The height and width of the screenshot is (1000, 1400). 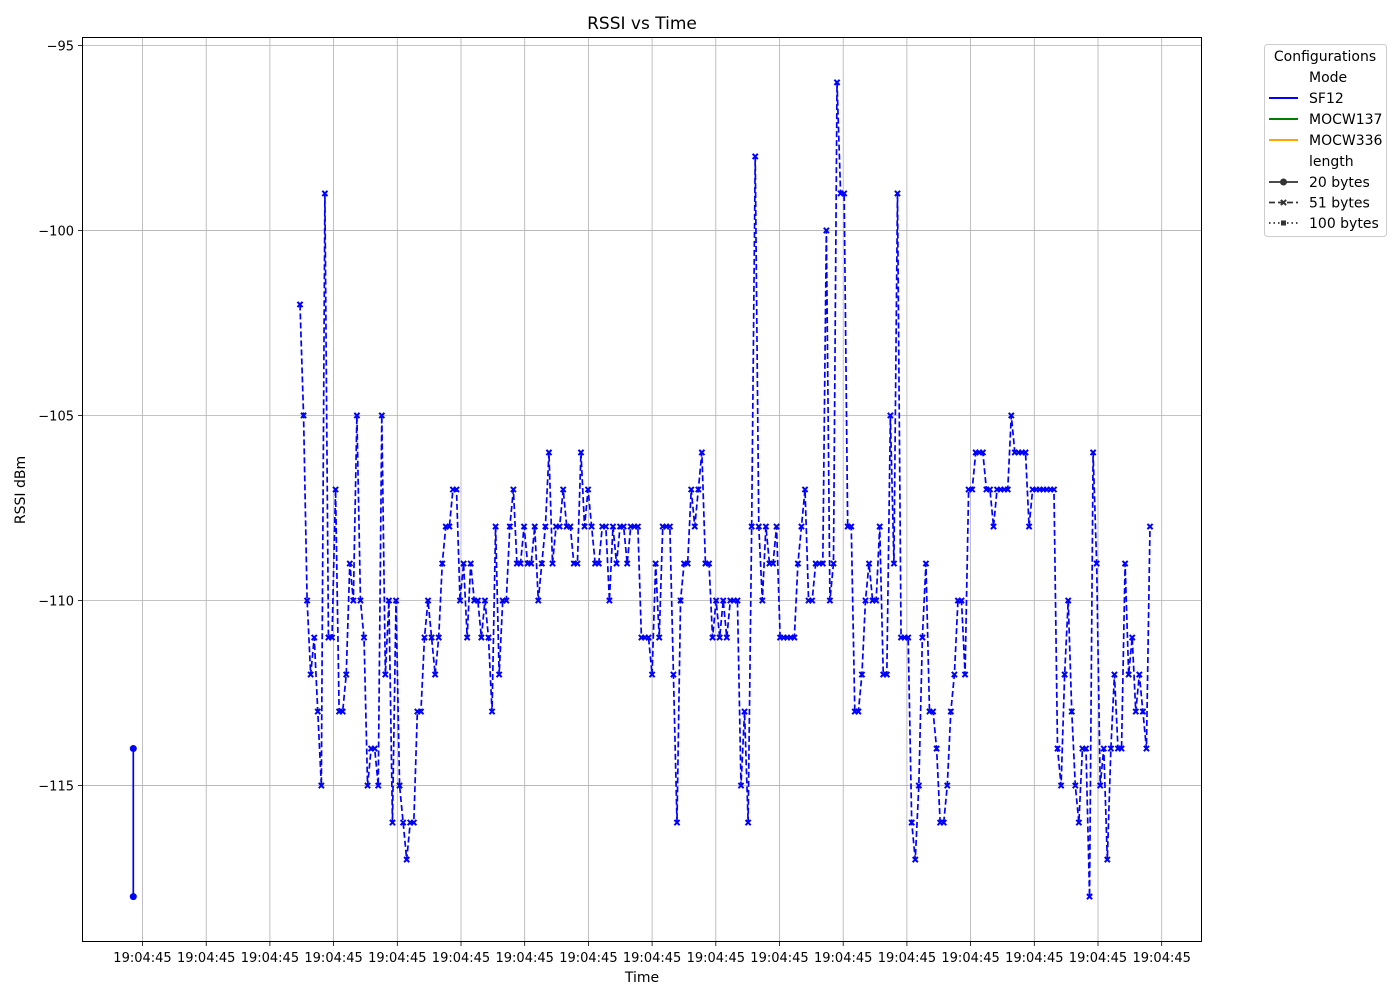 I want to click on y-tick-label: −100, so click(x=56, y=231).